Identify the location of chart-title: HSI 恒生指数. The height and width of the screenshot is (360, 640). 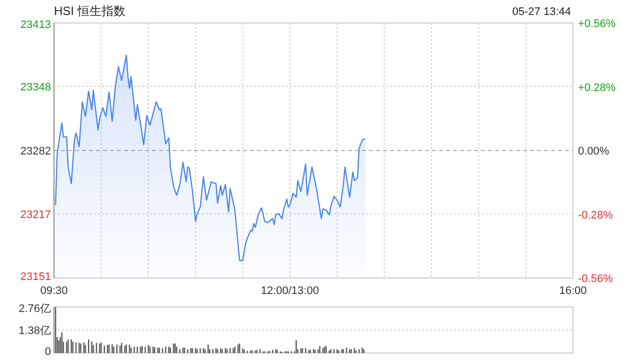
(90, 11).